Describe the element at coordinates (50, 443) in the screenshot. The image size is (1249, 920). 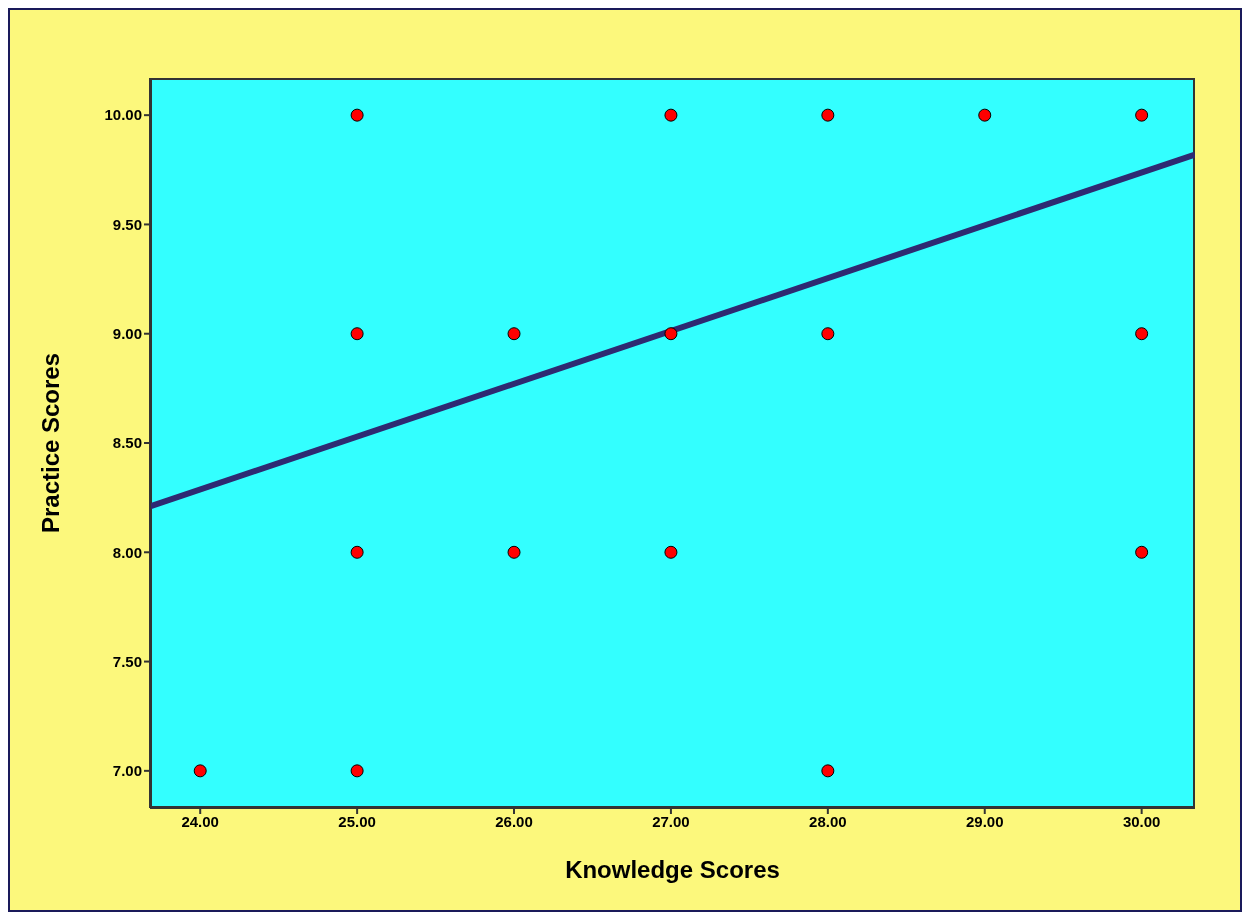
I see `y-axis-title: Practice Scores` at that location.